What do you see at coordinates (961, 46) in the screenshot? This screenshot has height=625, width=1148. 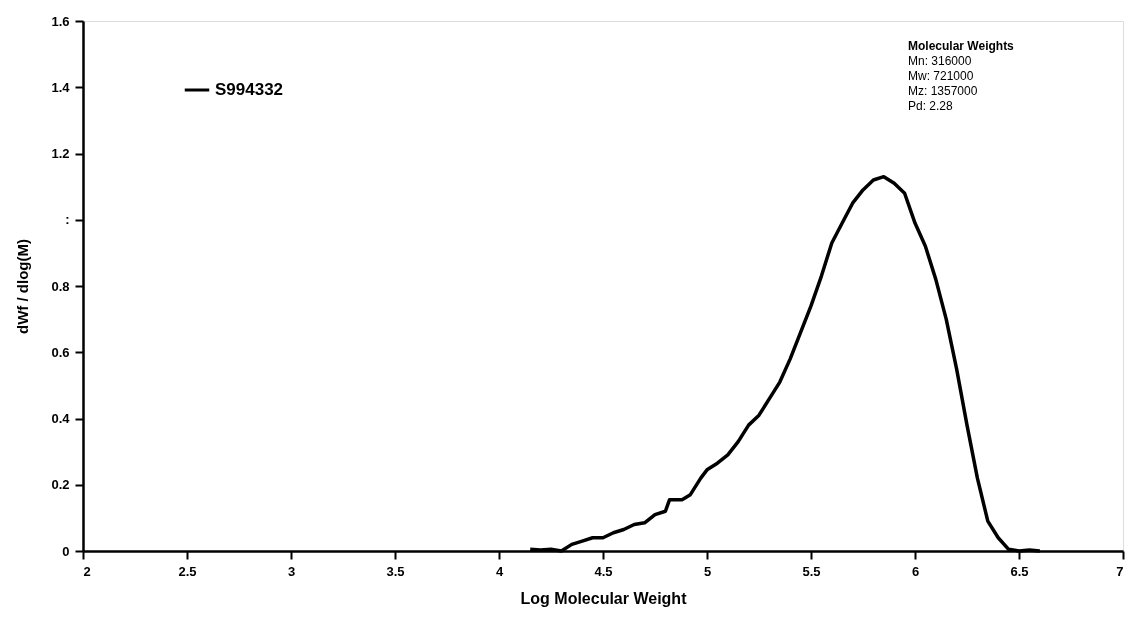 I see `annotation: Molecular Weights` at bounding box center [961, 46].